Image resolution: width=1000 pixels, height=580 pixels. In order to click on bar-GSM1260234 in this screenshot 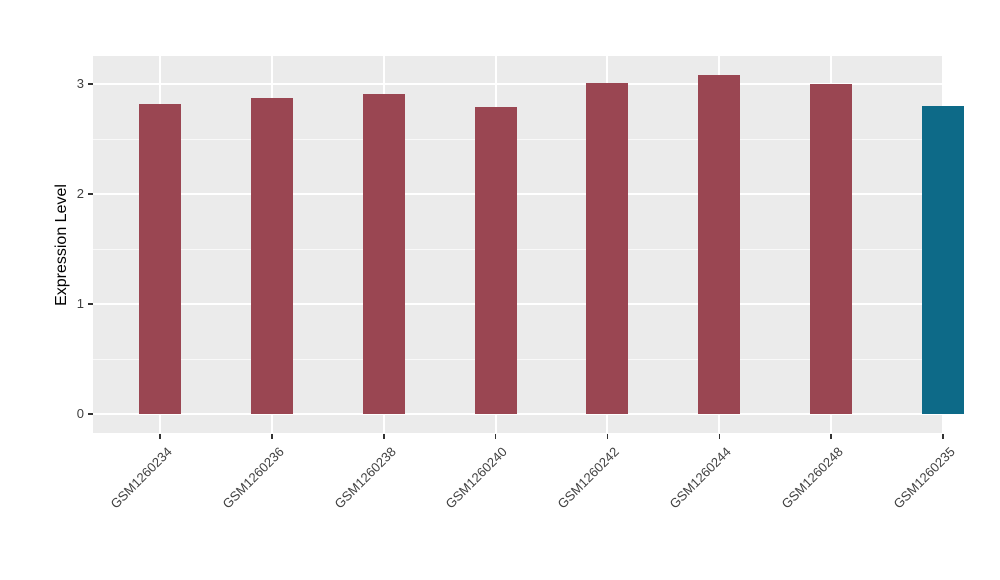, I will do `click(160, 258)`.